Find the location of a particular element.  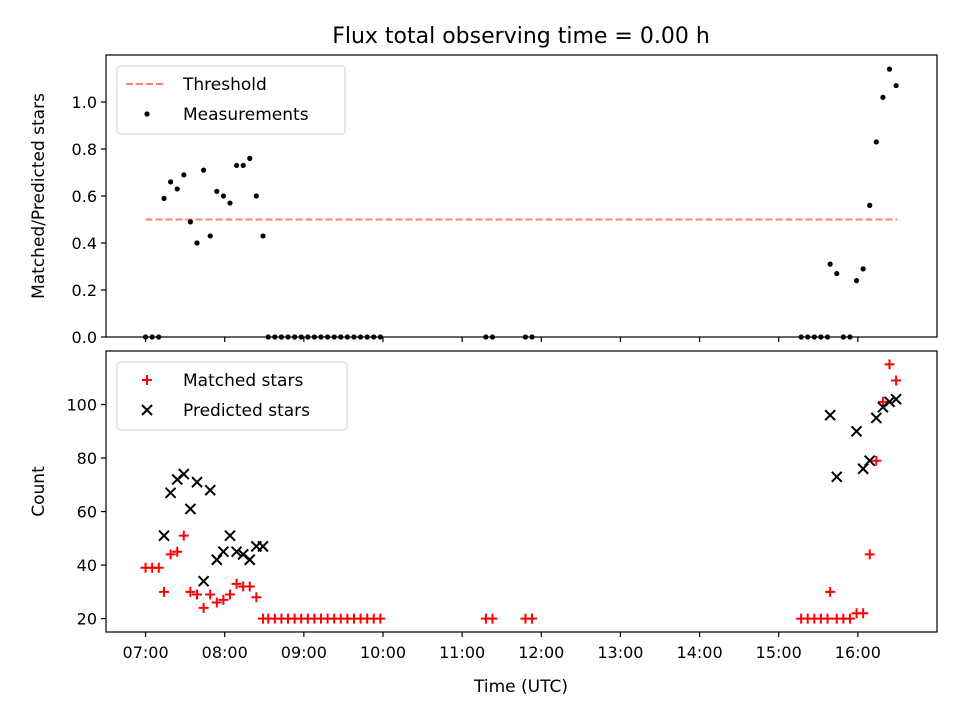

legend: Matched stars Predicted stars is located at coordinates (232, 396).